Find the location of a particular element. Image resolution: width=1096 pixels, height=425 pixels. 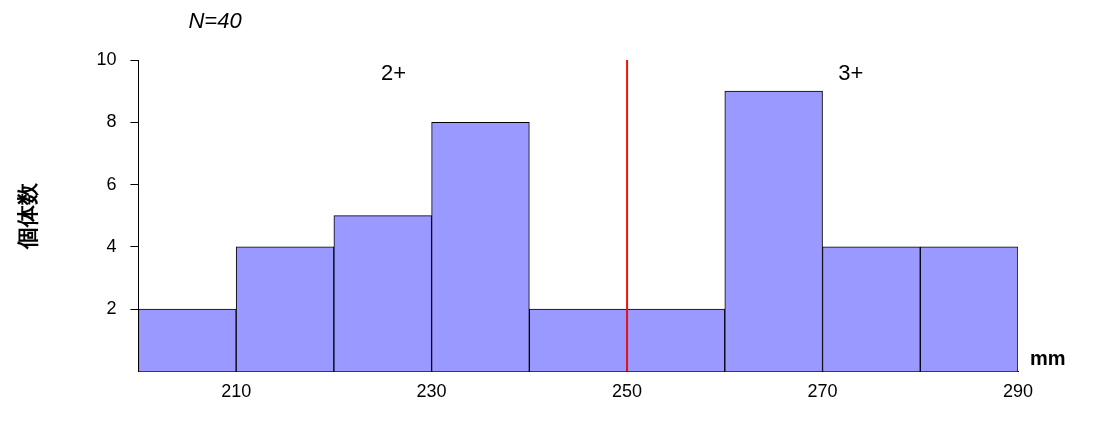

annotation: 3+ is located at coordinates (851, 73).